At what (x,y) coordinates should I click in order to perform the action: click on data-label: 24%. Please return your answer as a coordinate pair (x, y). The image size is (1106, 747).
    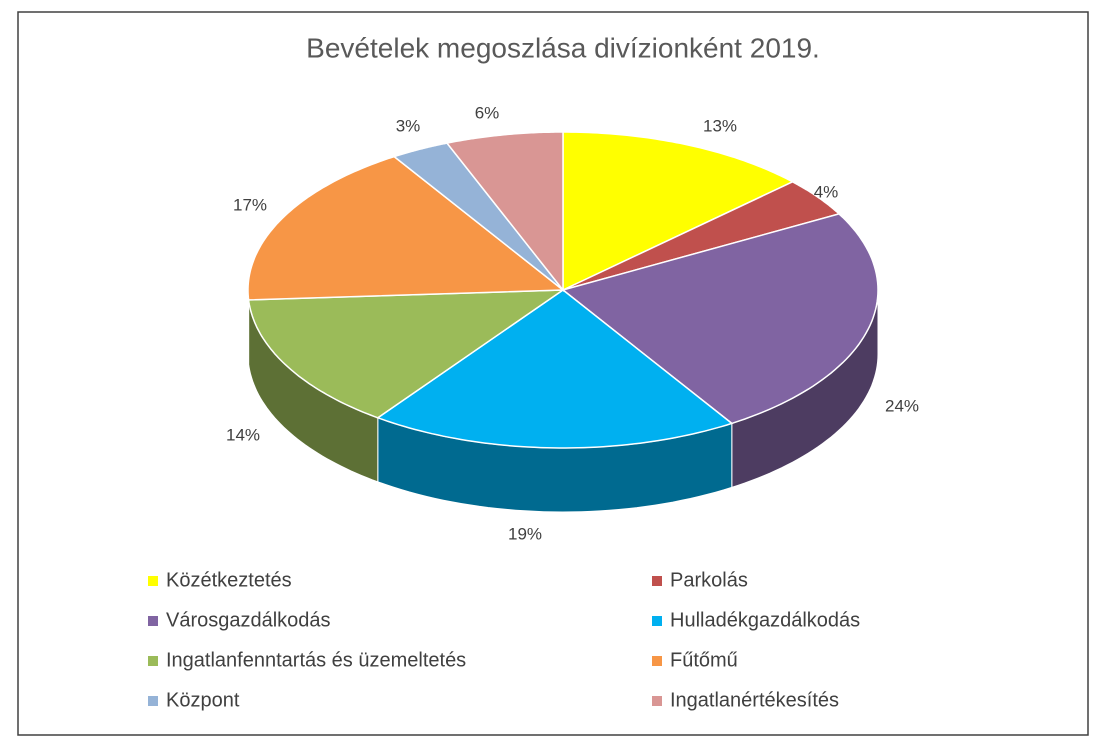
    Looking at the image, I should click on (902, 405).